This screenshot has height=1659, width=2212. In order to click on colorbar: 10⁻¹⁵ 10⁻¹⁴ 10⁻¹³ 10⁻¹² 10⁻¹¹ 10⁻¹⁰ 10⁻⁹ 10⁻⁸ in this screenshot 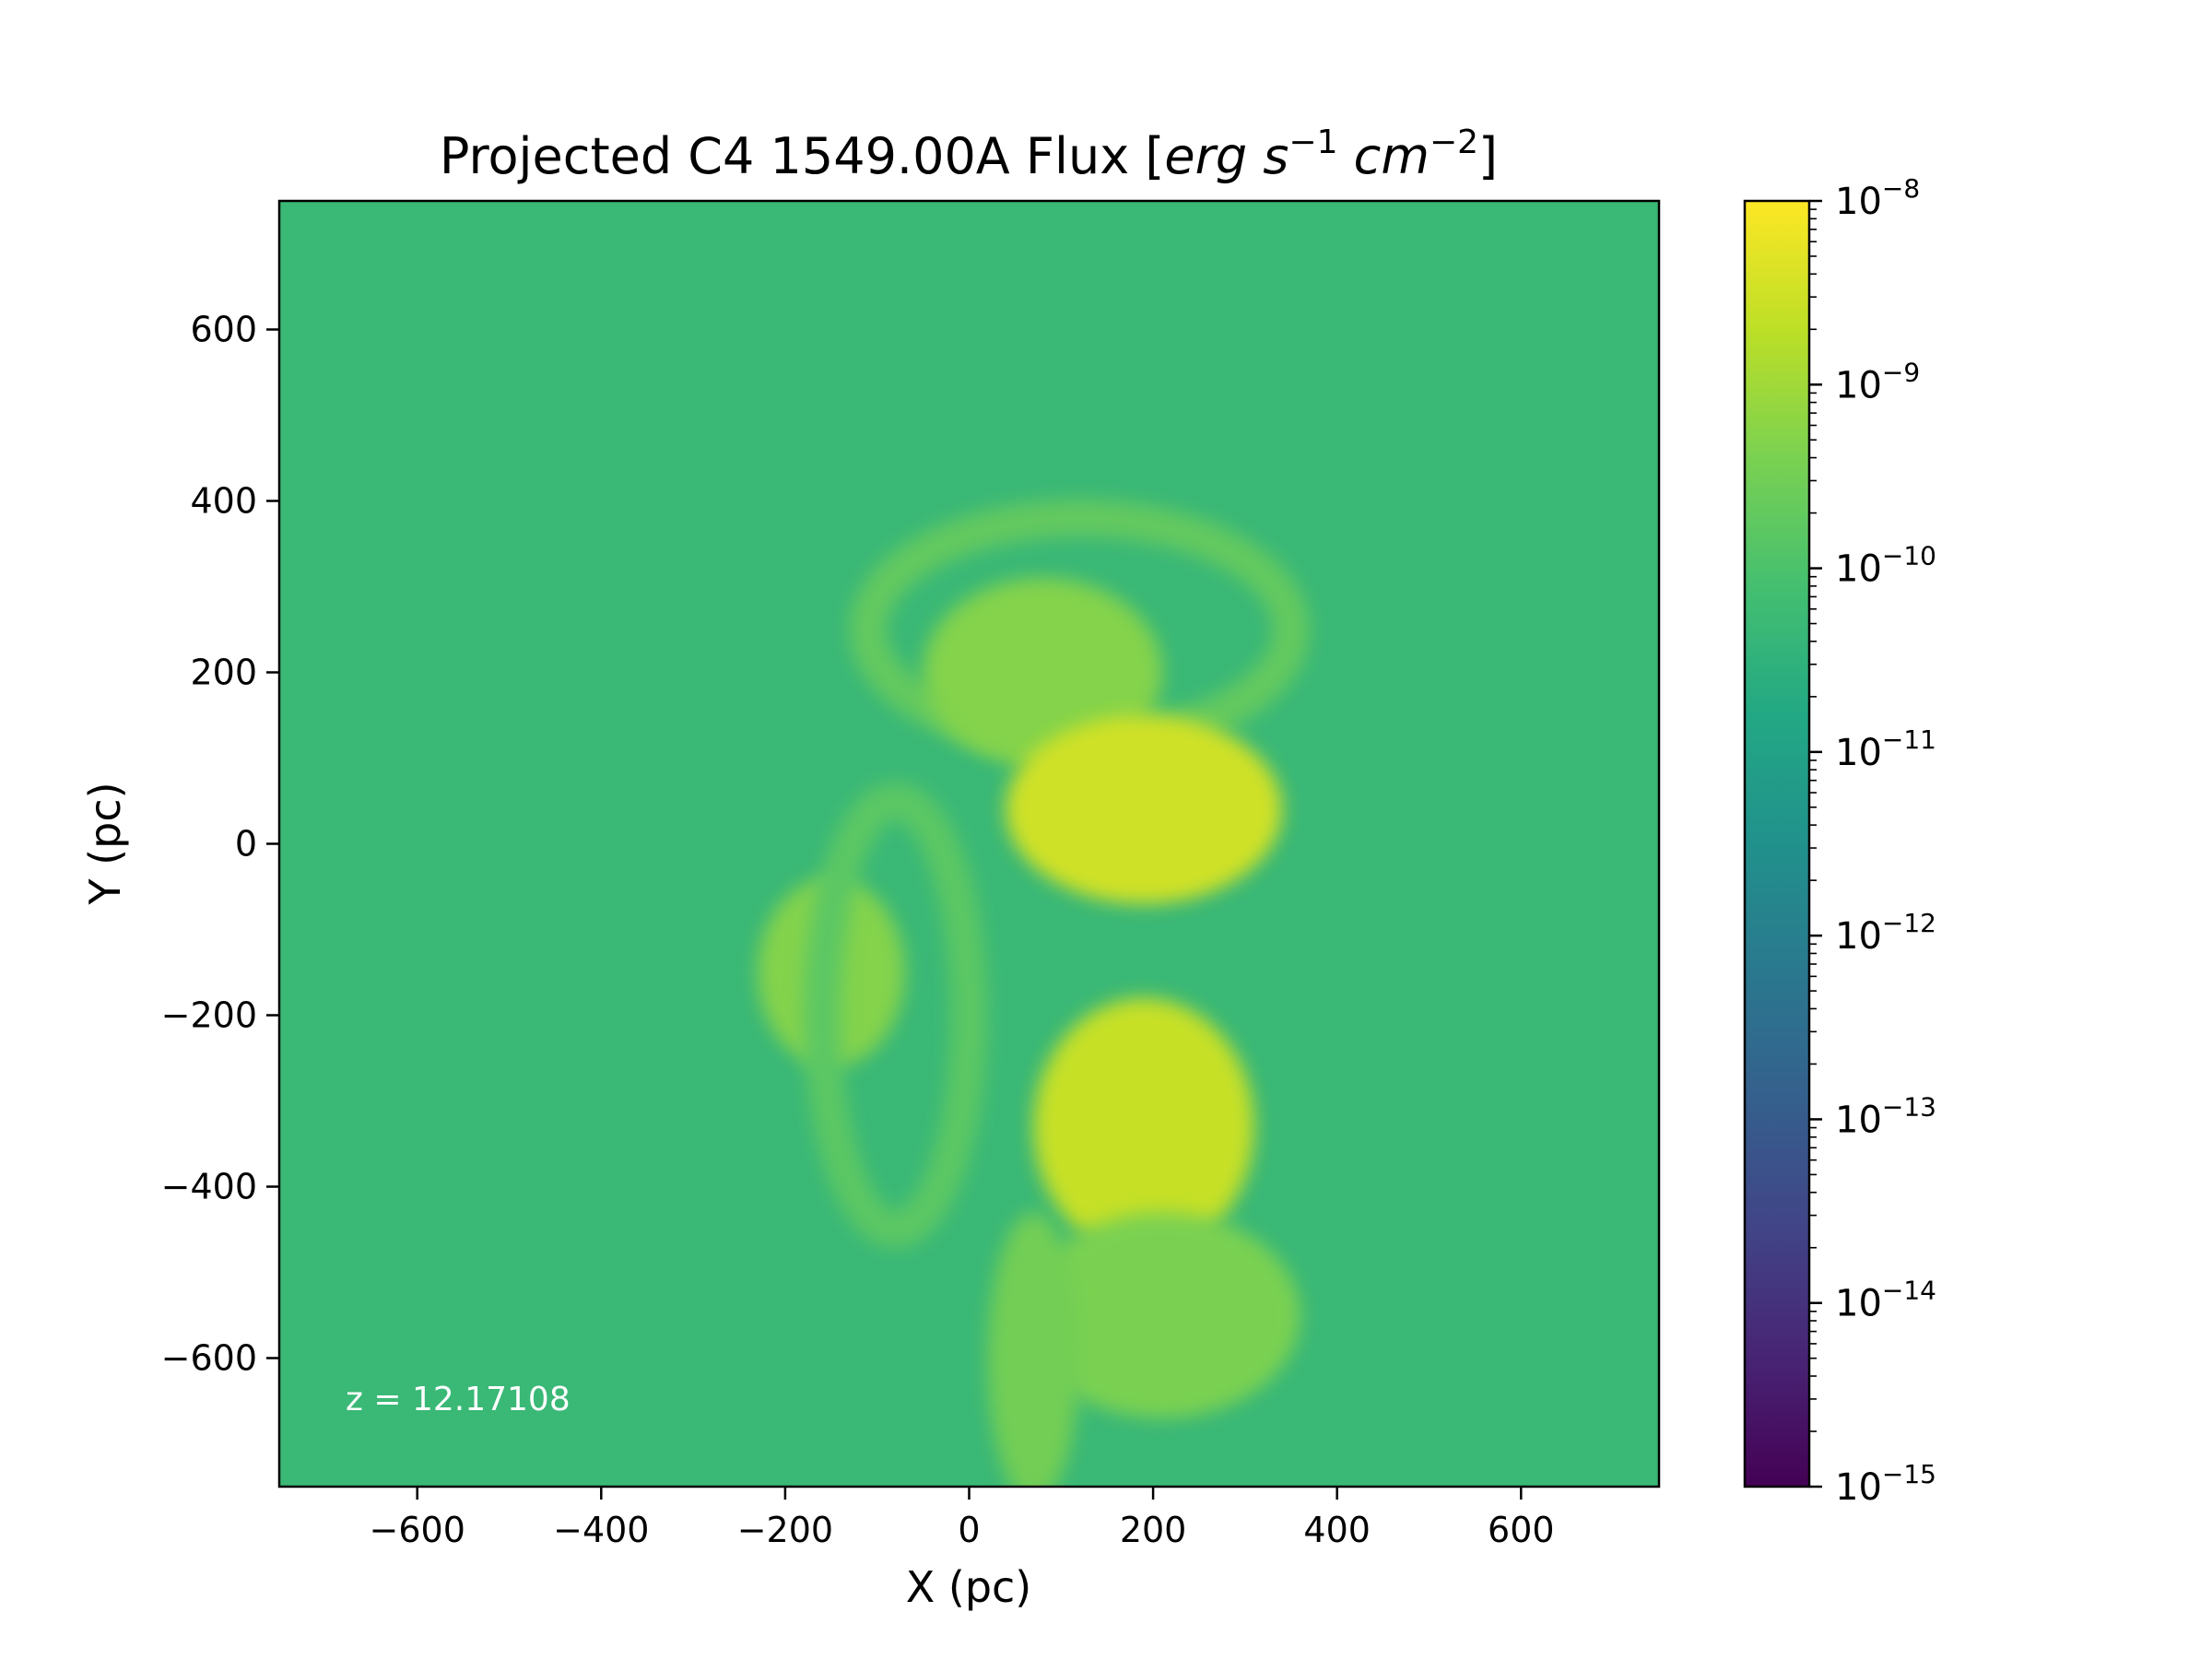, I will do `click(1839, 841)`.